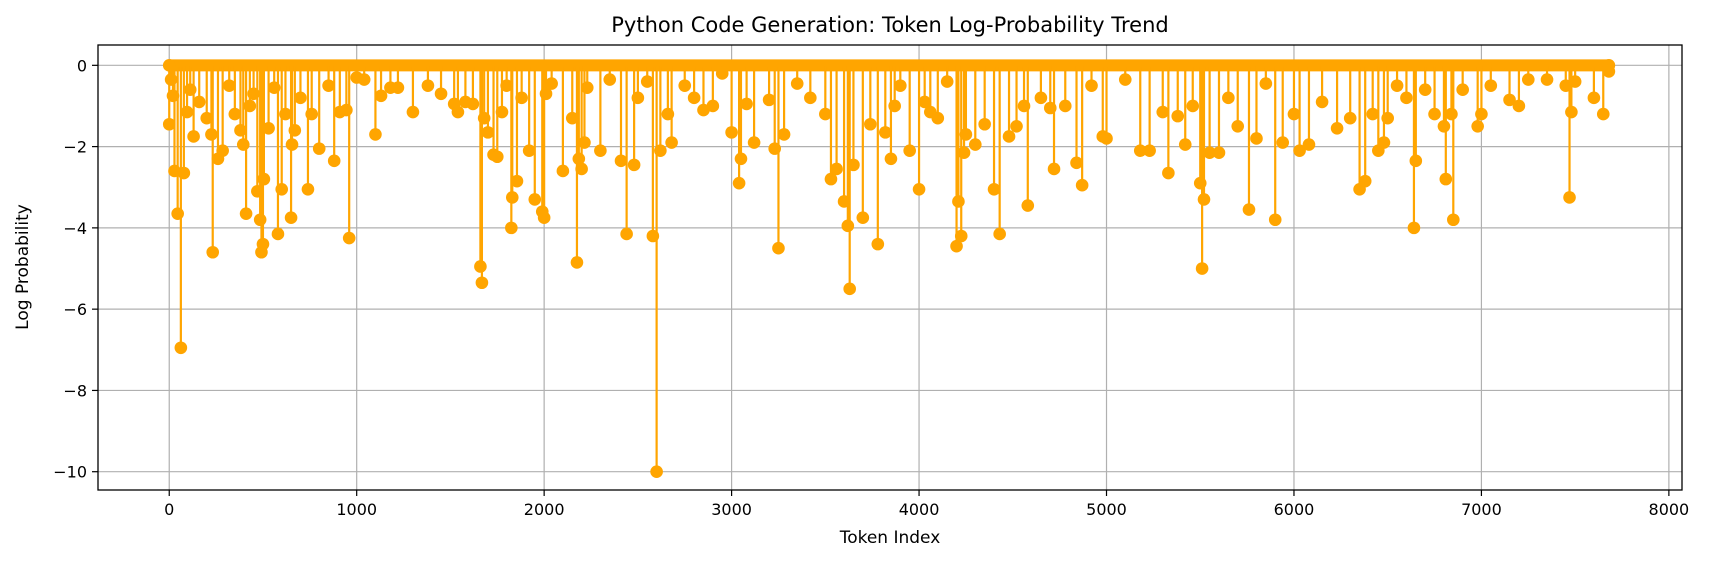  I want to click on x-tick-label: 2000, so click(544, 509).